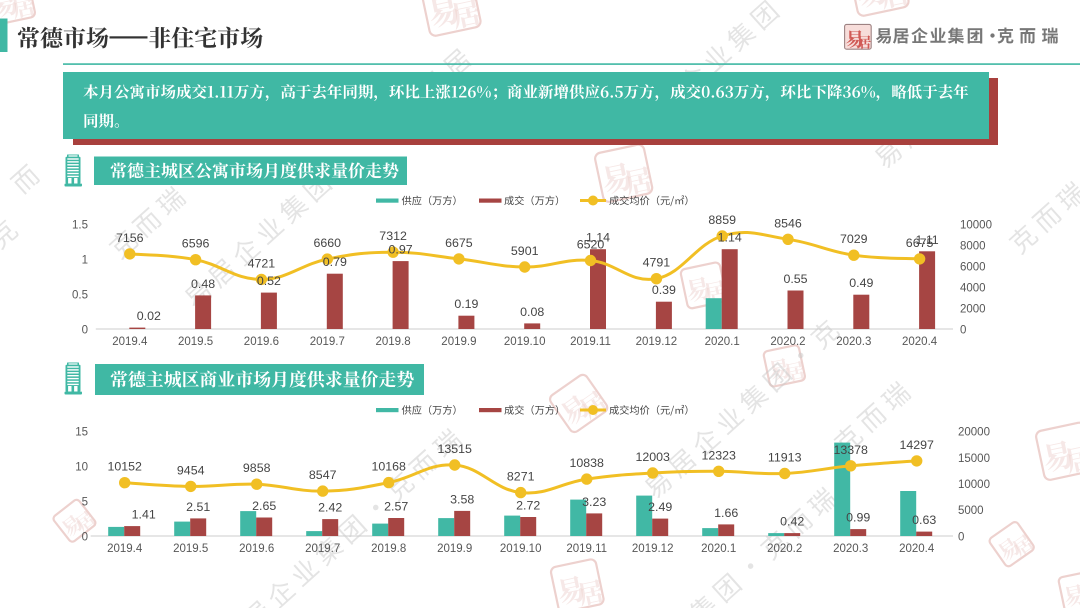 This screenshot has width=1080, height=608. What do you see at coordinates (974, 459) in the screenshot?
I see `svg-text: 15000` at bounding box center [974, 459].